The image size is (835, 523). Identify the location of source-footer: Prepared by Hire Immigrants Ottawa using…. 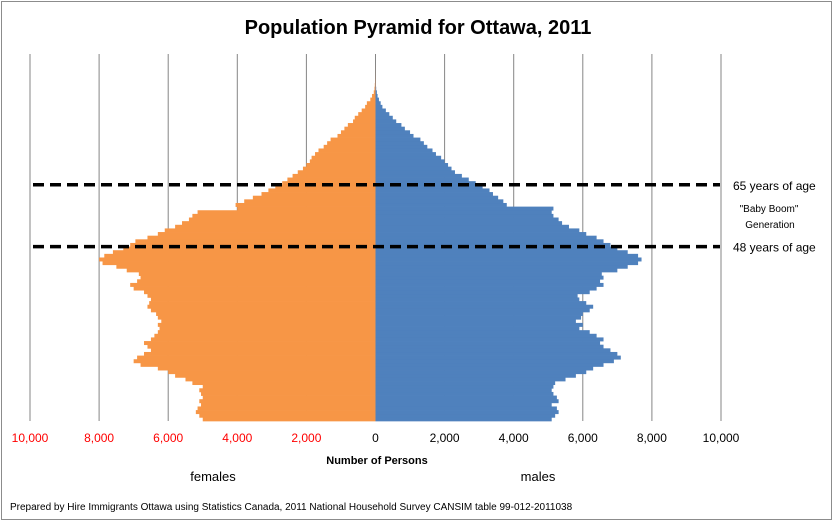
(291, 507).